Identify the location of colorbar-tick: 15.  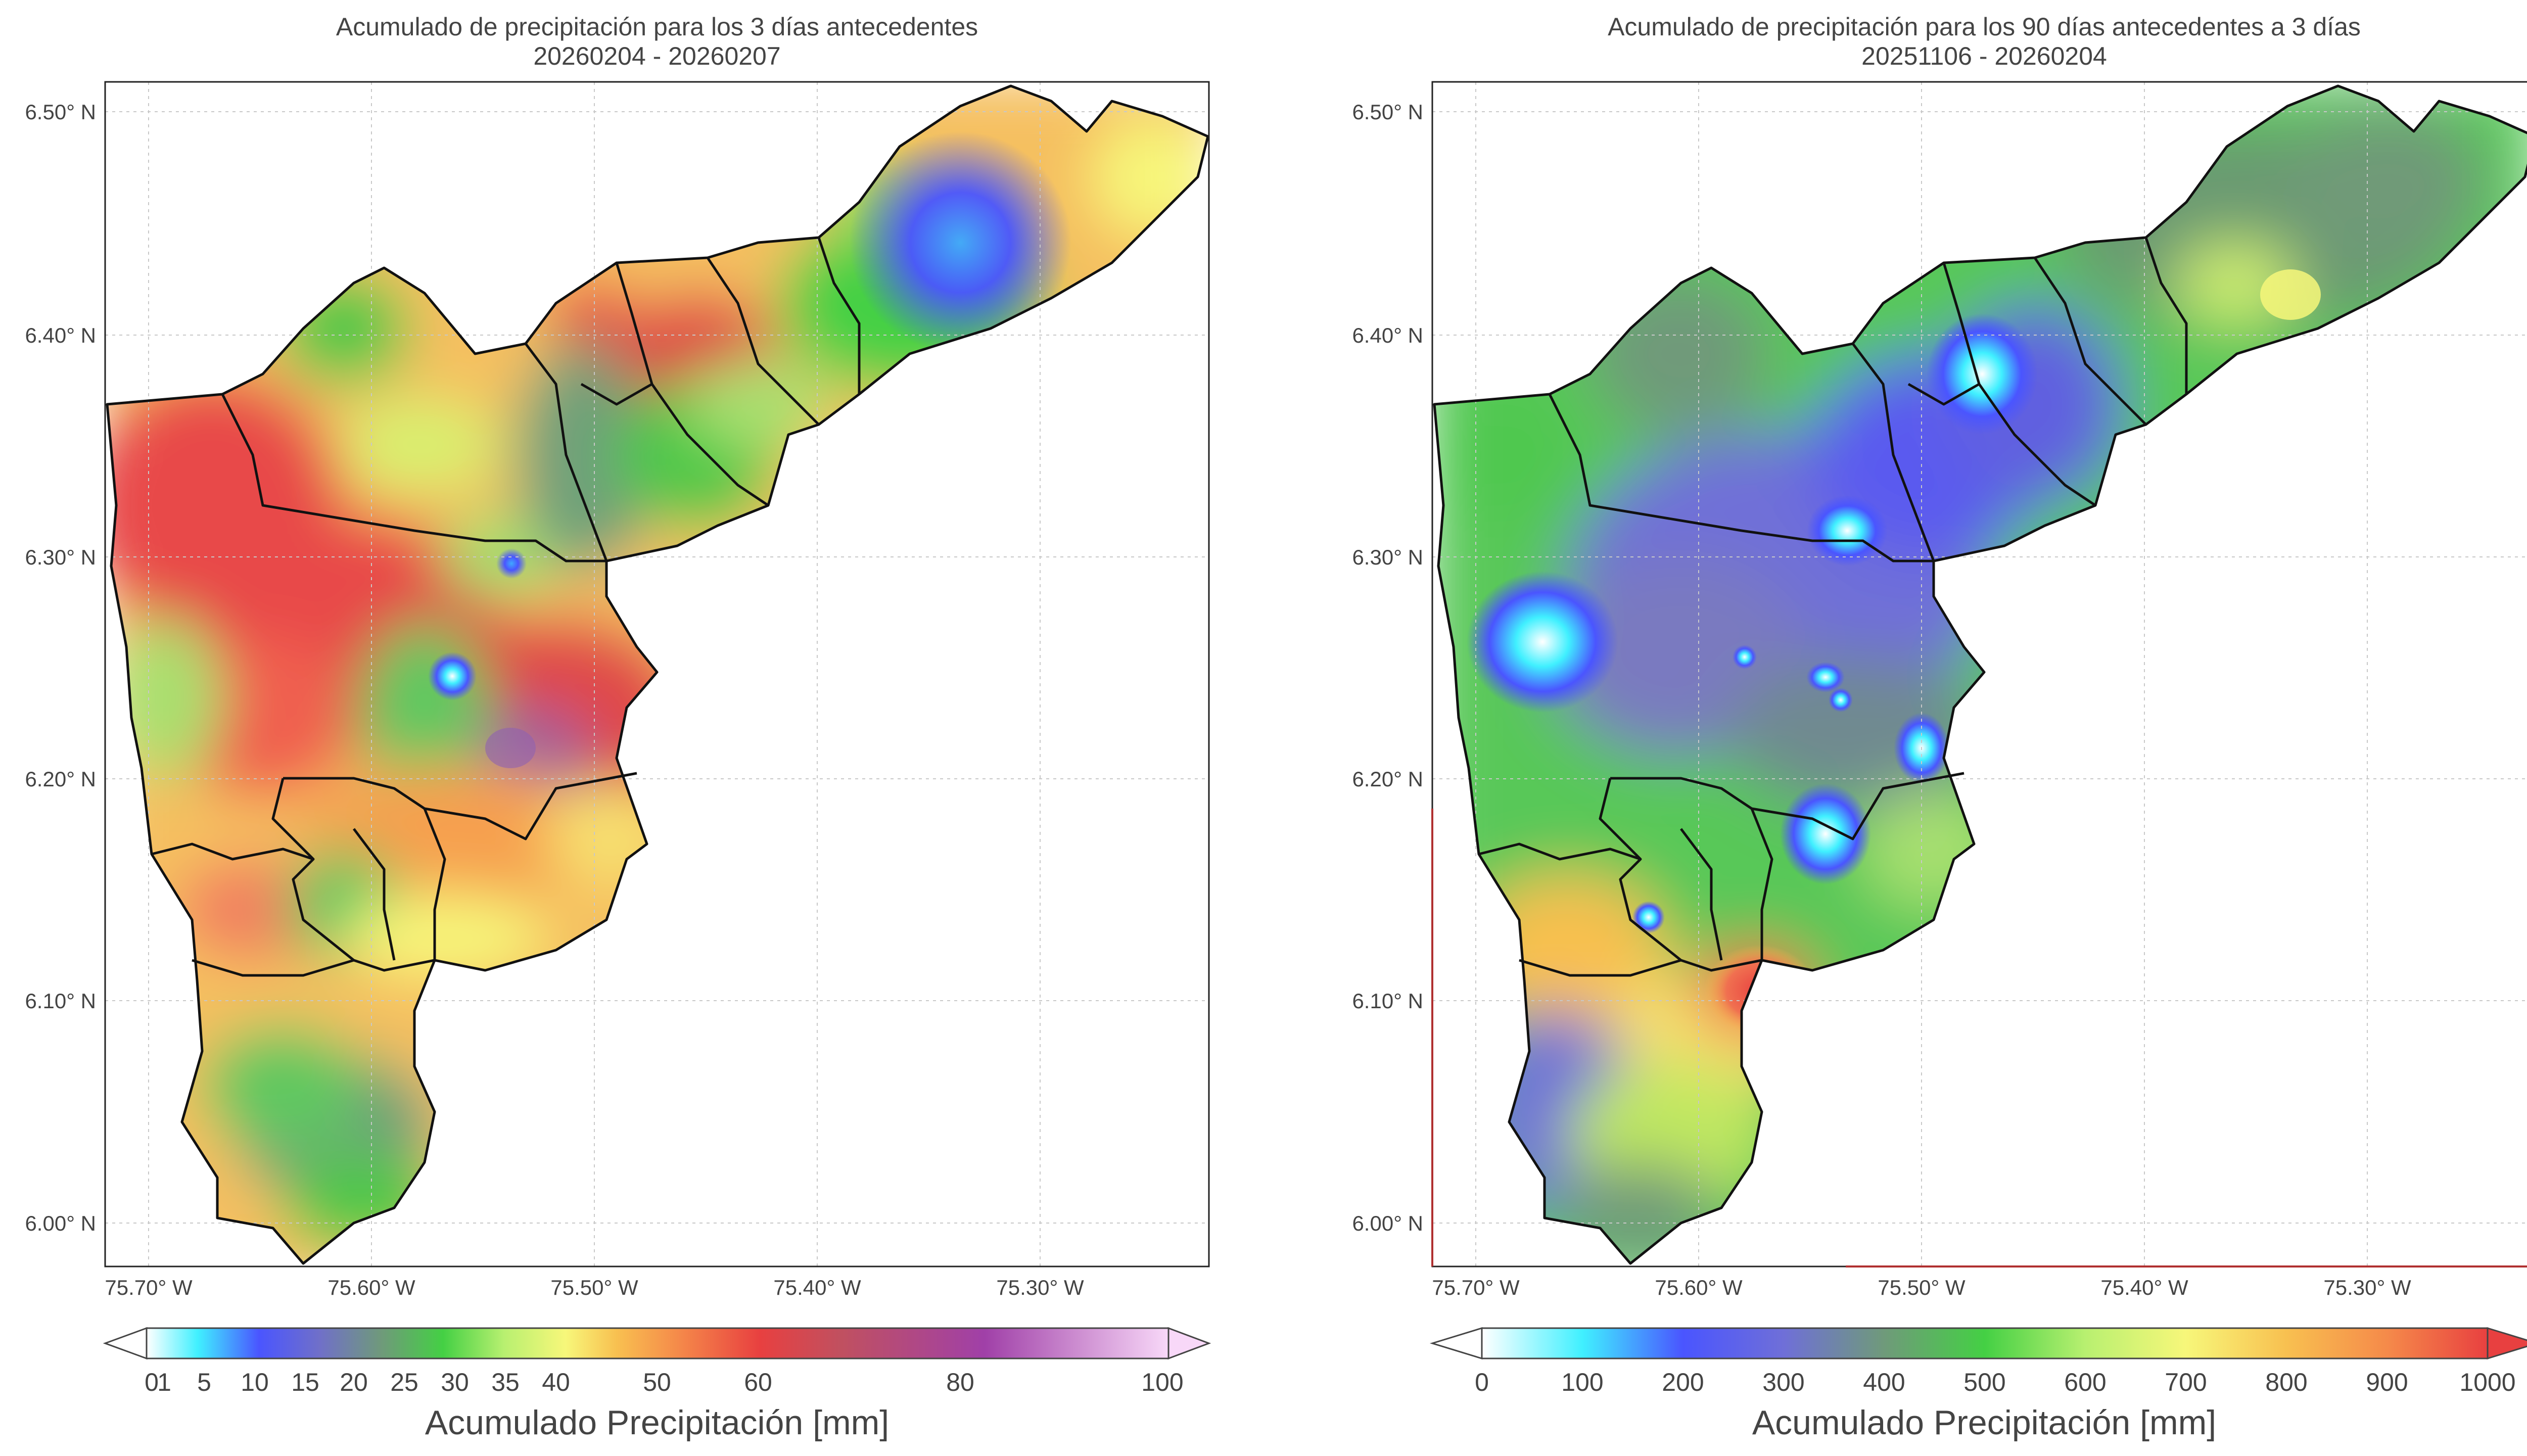
(305, 1382).